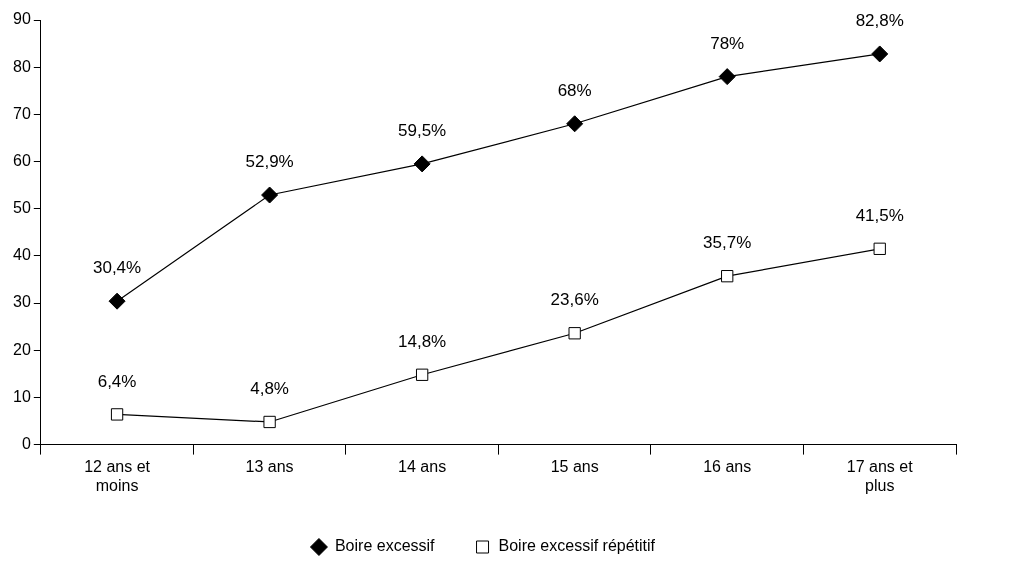 The width and height of the screenshot is (1016, 573). I want to click on x-tick-label: 13 ans, so click(269, 466).